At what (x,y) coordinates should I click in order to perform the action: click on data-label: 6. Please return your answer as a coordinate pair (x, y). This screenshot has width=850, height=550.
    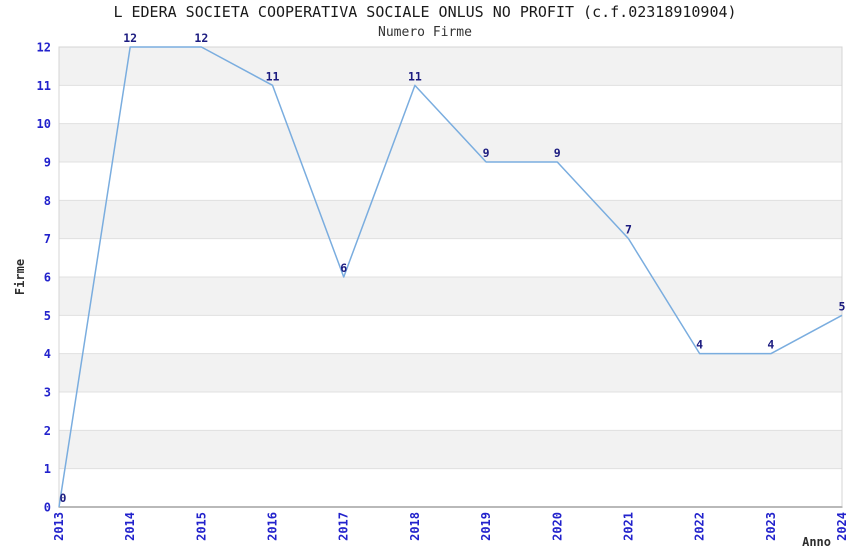
    Looking at the image, I should click on (343, 268).